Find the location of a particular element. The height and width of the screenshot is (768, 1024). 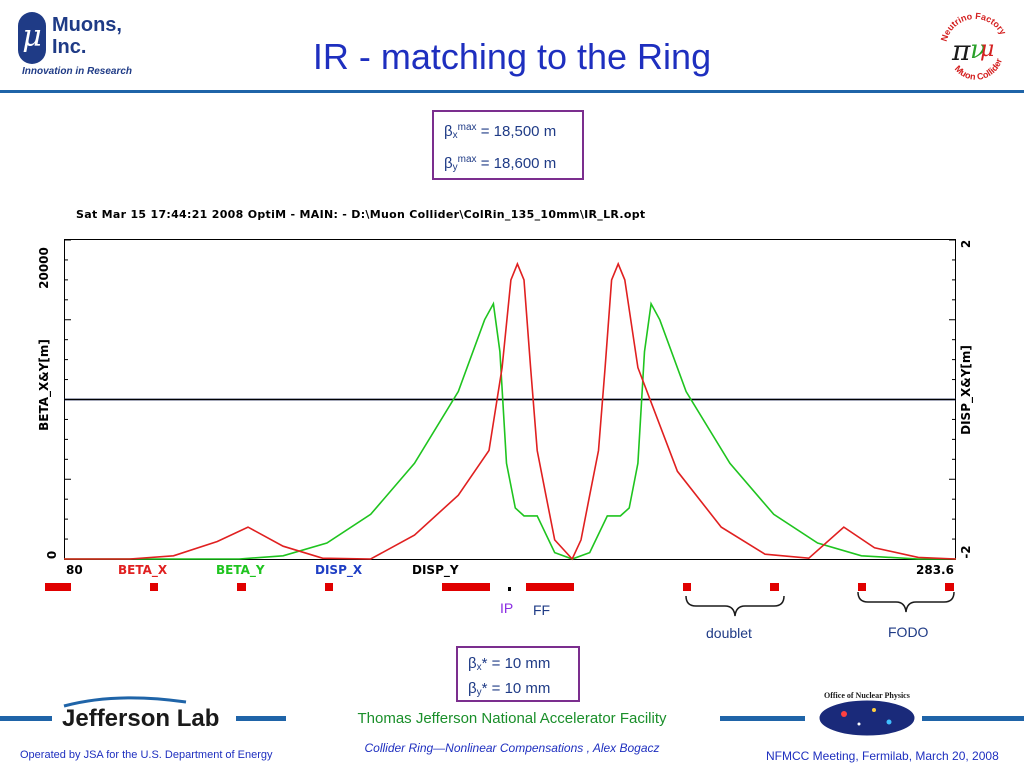

header-divider is located at coordinates (512, 91).